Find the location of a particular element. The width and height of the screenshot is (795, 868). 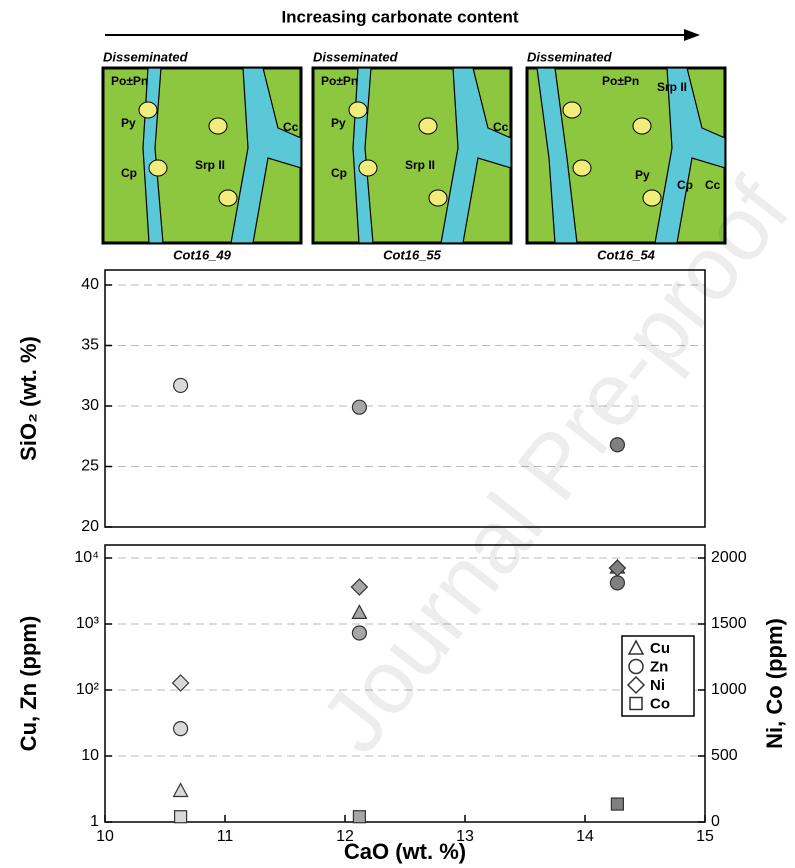

y2-tick-label: 0 is located at coordinates (715, 821).